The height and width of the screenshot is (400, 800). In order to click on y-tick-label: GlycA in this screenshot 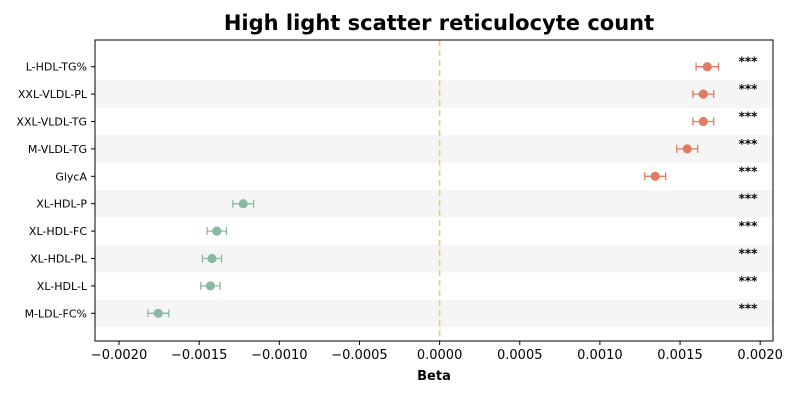, I will do `click(71, 176)`.